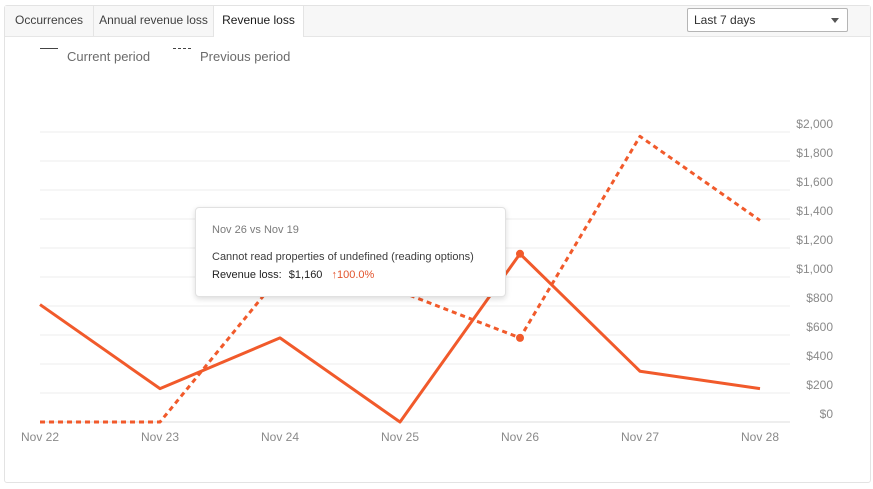 The image size is (873, 489). I want to click on solid-line-swatch, so click(49, 48).